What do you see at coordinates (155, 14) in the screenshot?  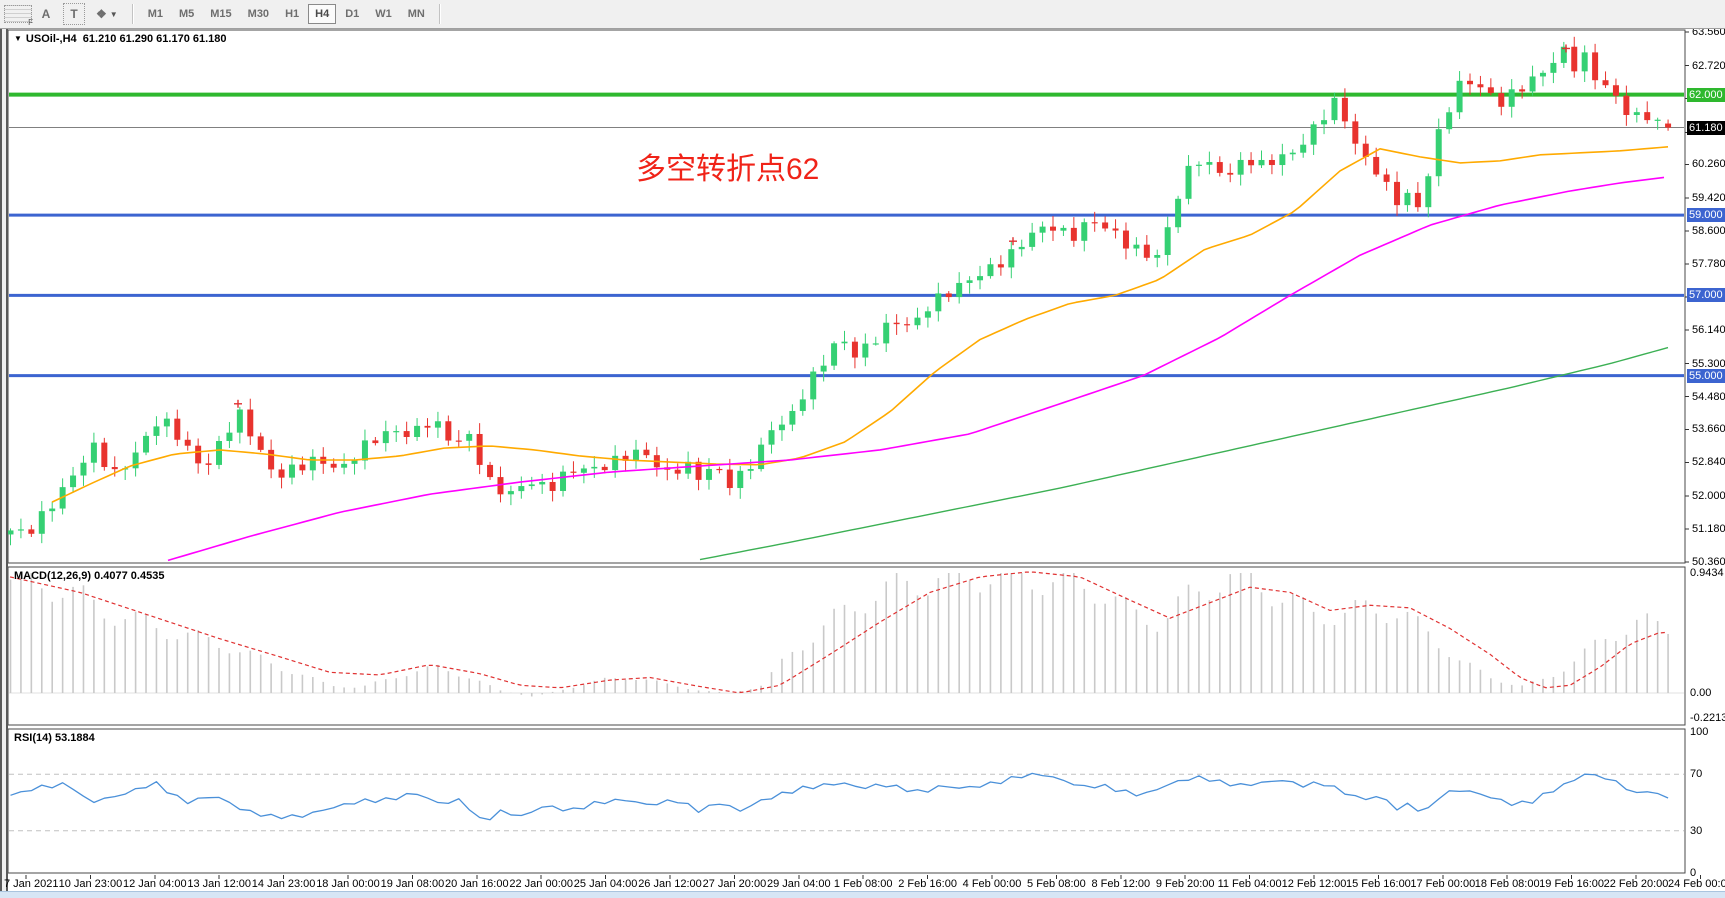 I see `tf-button-m1: M1` at bounding box center [155, 14].